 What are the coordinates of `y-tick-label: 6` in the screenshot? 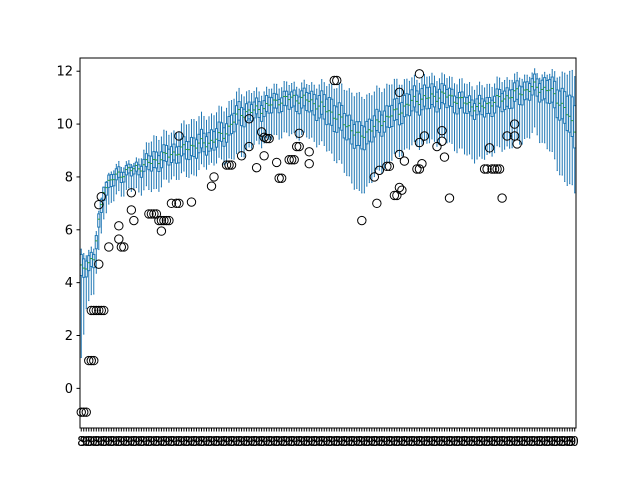 It's located at (69, 230).